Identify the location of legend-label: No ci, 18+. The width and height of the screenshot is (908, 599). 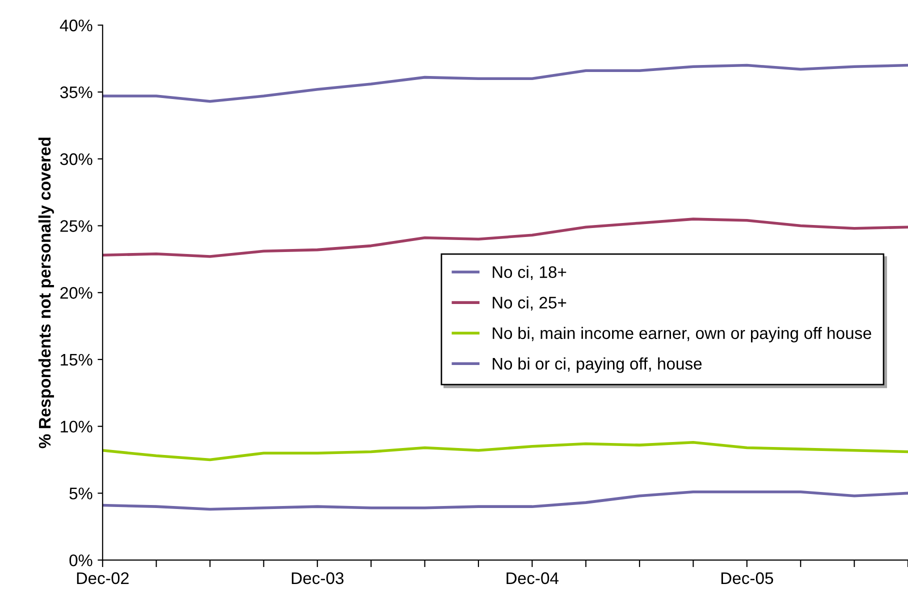
(529, 273).